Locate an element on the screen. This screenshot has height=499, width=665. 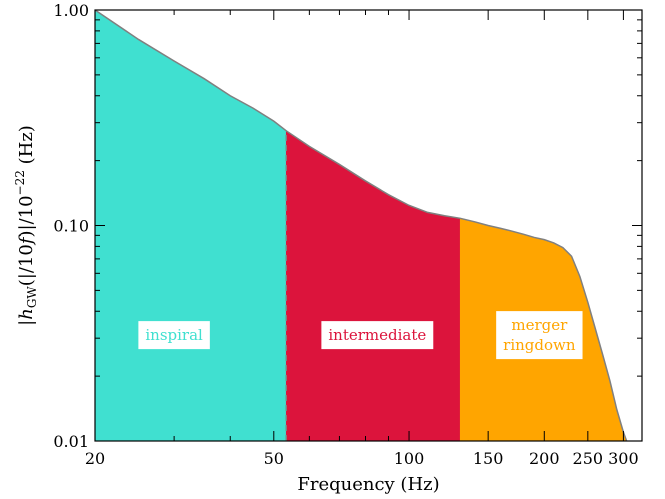
x-tick-label: 250 is located at coordinates (588, 458).